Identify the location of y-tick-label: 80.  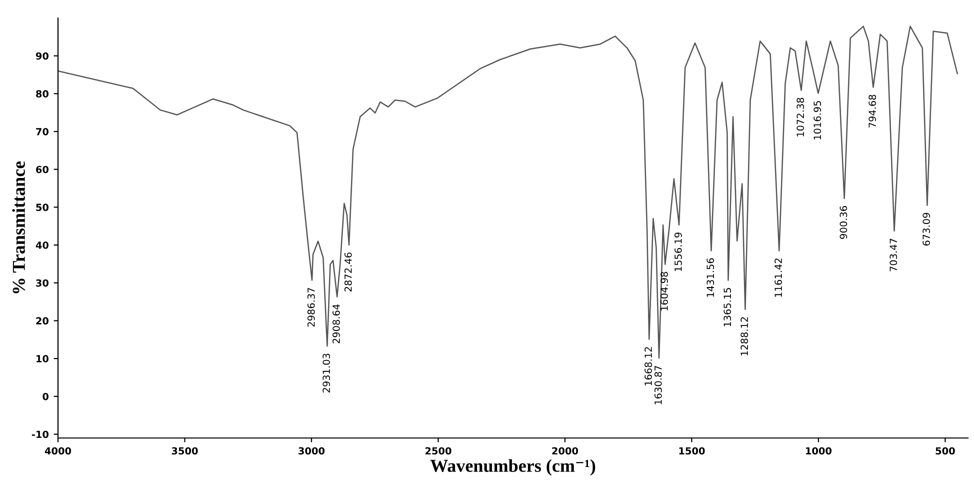
(42, 94).